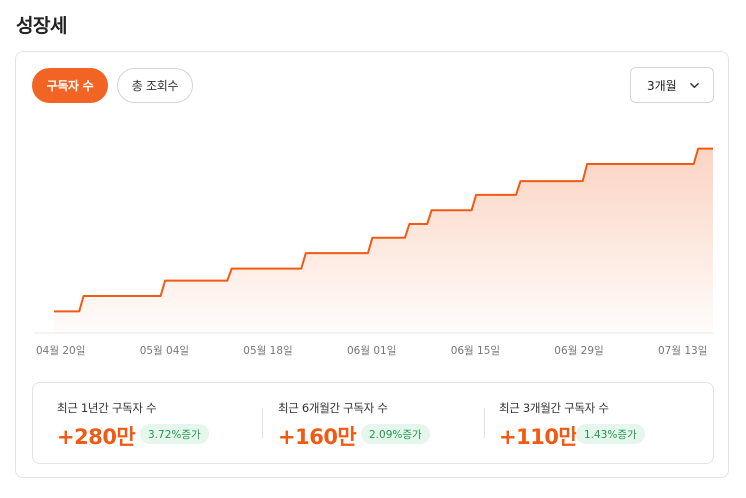 The width and height of the screenshot is (746, 498). I want to click on stat-6m: 최근 6개월간 구독자 수 +160만 2.09%증가, so click(383, 423).